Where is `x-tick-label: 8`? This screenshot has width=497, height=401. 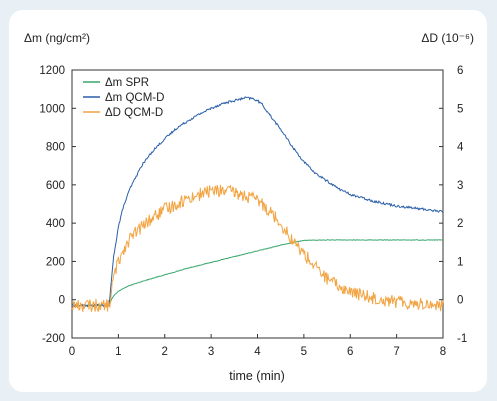
x-tick-label: 8 is located at coordinates (443, 352).